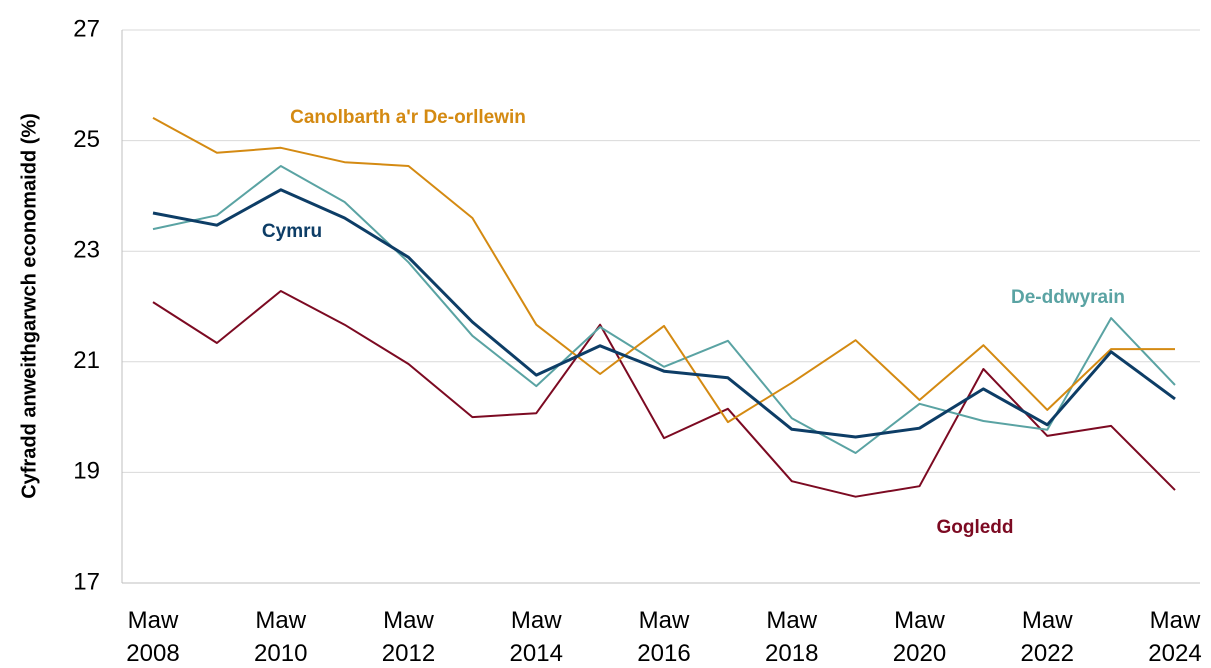 The height and width of the screenshot is (668, 1211). What do you see at coordinates (86, 250) in the screenshot?
I see `y-tick-label: 23` at bounding box center [86, 250].